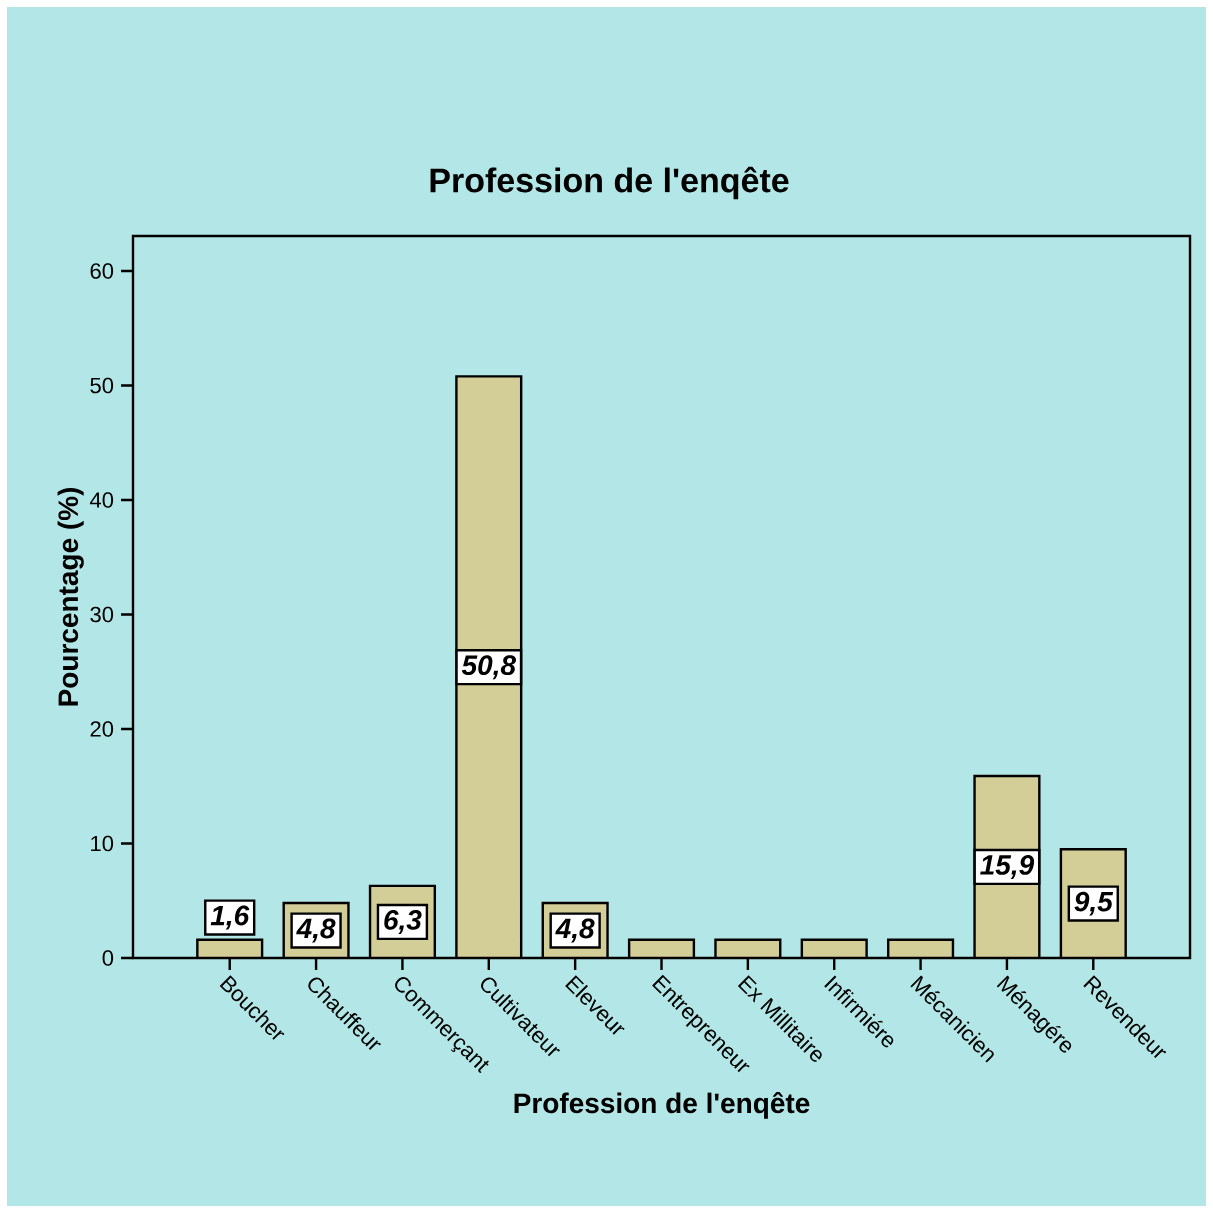  I want to click on data-label: 50,8, so click(488, 667).